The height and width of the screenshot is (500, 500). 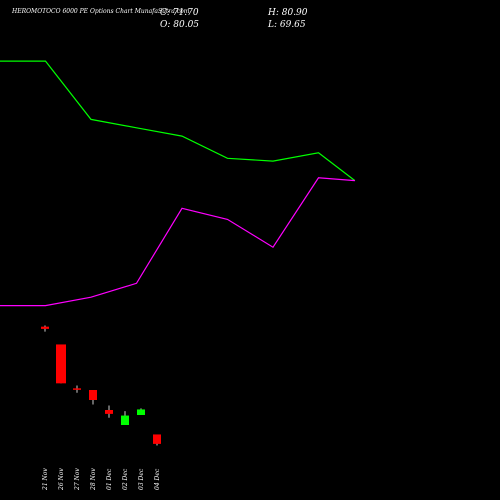 I want to click on x-tick-label: 26 Nov, so click(x=61, y=479).